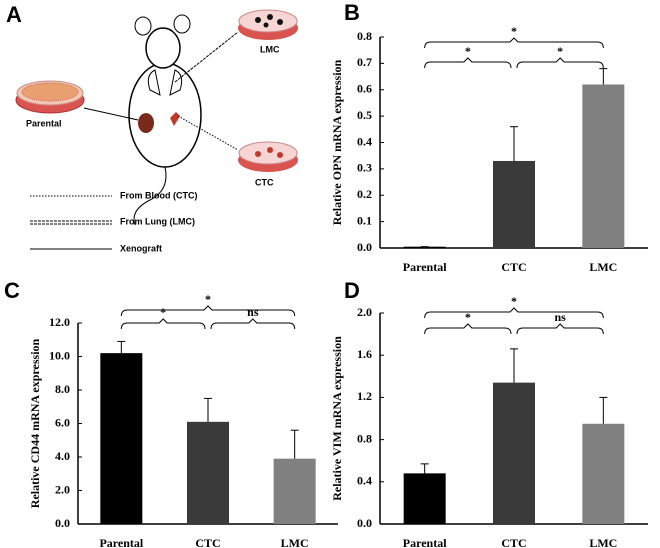  What do you see at coordinates (337, 418) in the screenshot?
I see `y-axis-label: Relative VIM mRNA expression` at bounding box center [337, 418].